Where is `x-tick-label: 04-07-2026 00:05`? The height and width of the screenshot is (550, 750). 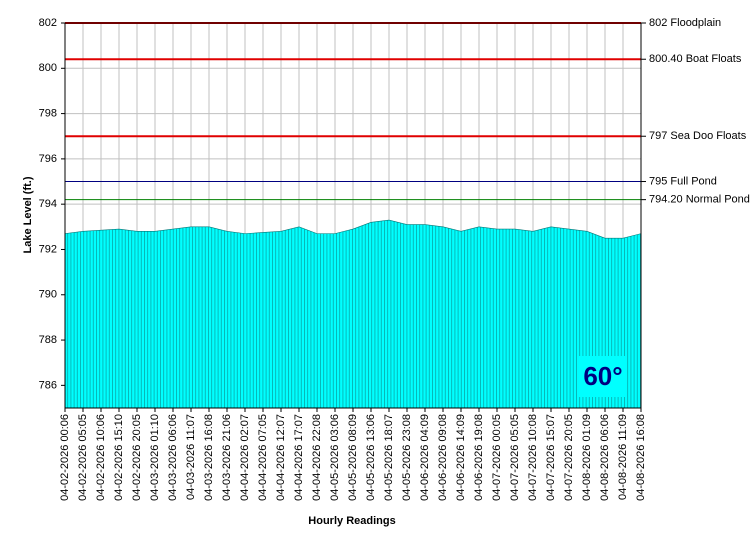
x-tick-label: 04-07-2026 00:05 is located at coordinates (497, 457).